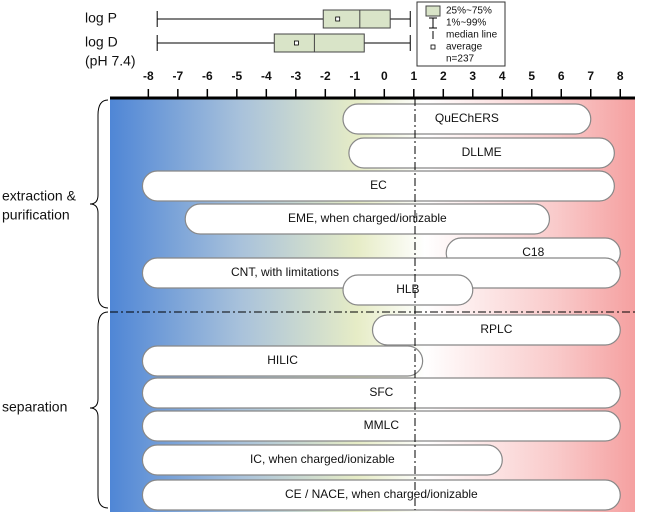 The width and height of the screenshot is (649, 512). What do you see at coordinates (148, 76) in the screenshot?
I see `x-tick-label: -8` at bounding box center [148, 76].